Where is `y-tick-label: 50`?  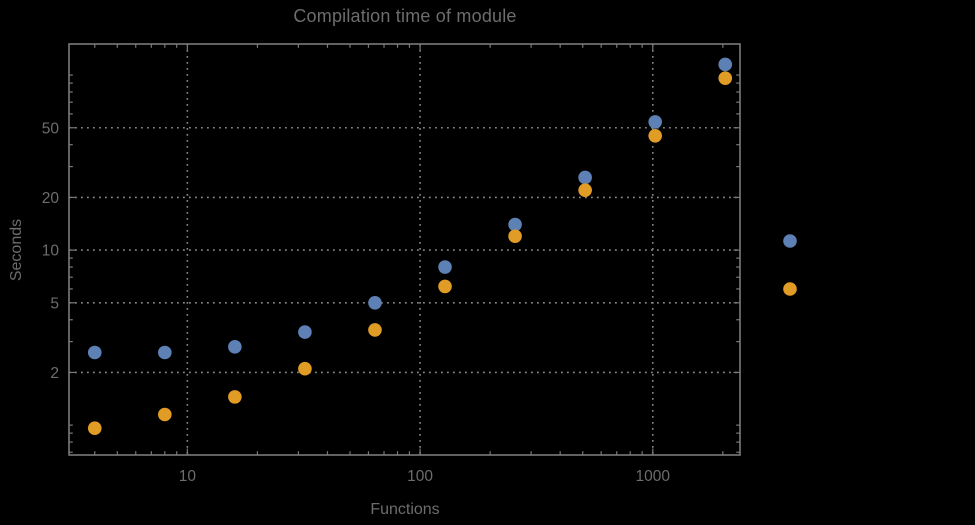 y-tick-label: 50 is located at coordinates (51, 128).